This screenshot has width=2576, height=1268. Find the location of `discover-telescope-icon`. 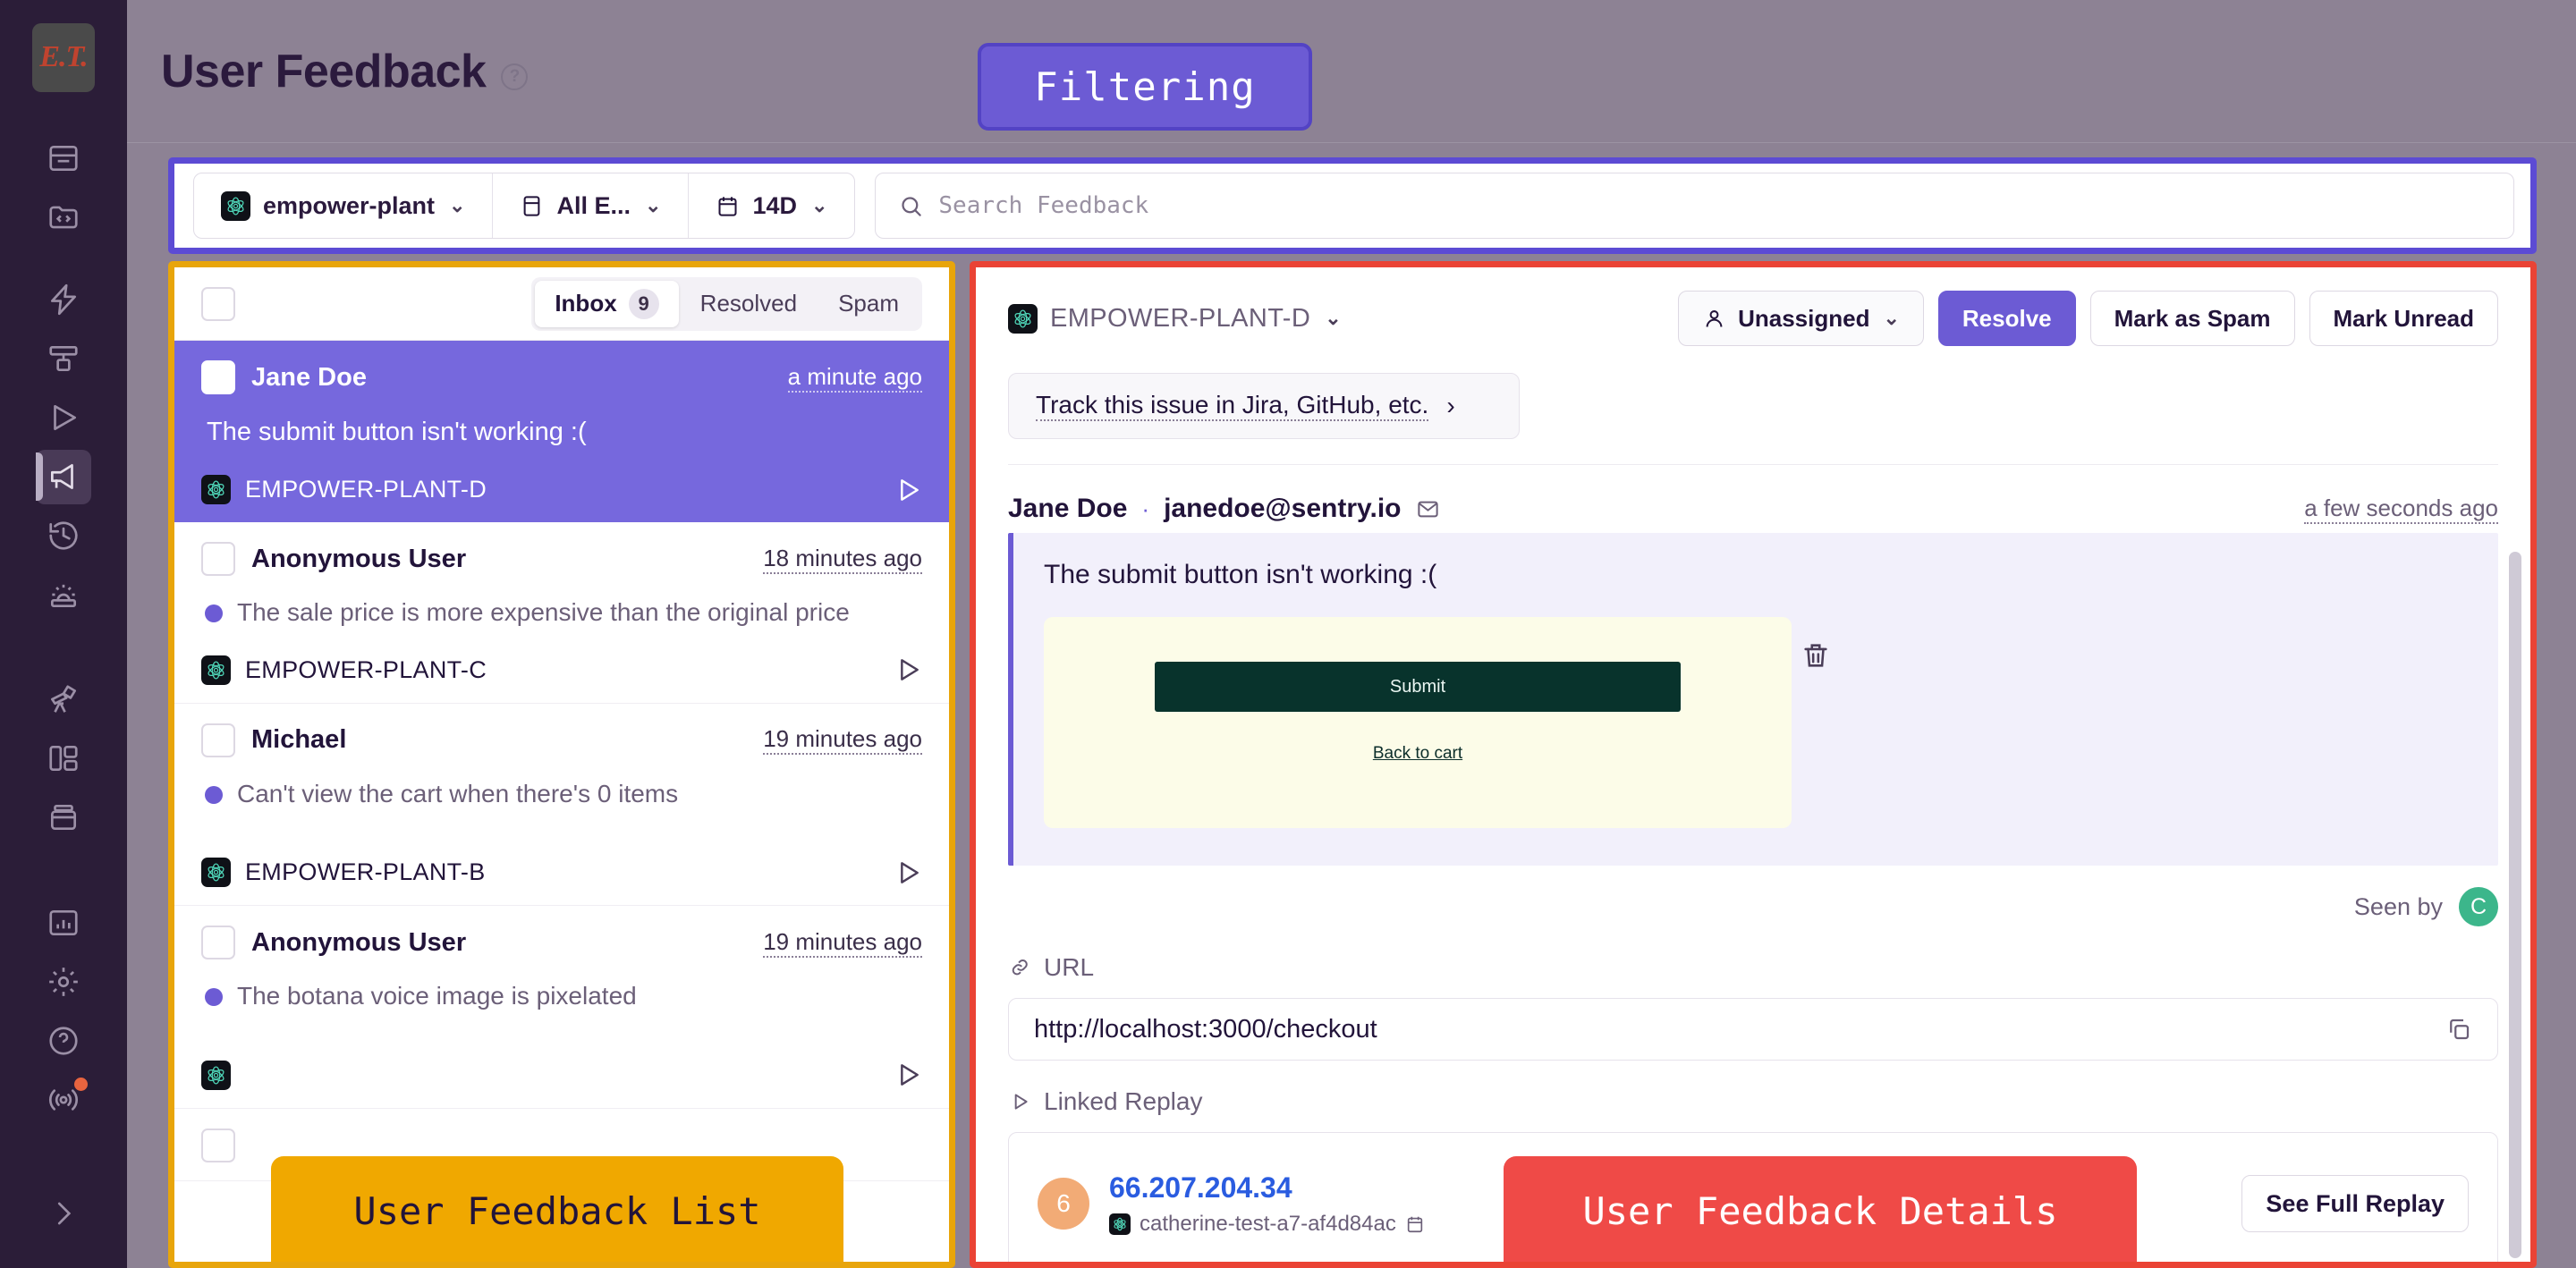

discover-telescope-icon is located at coordinates (63, 699).